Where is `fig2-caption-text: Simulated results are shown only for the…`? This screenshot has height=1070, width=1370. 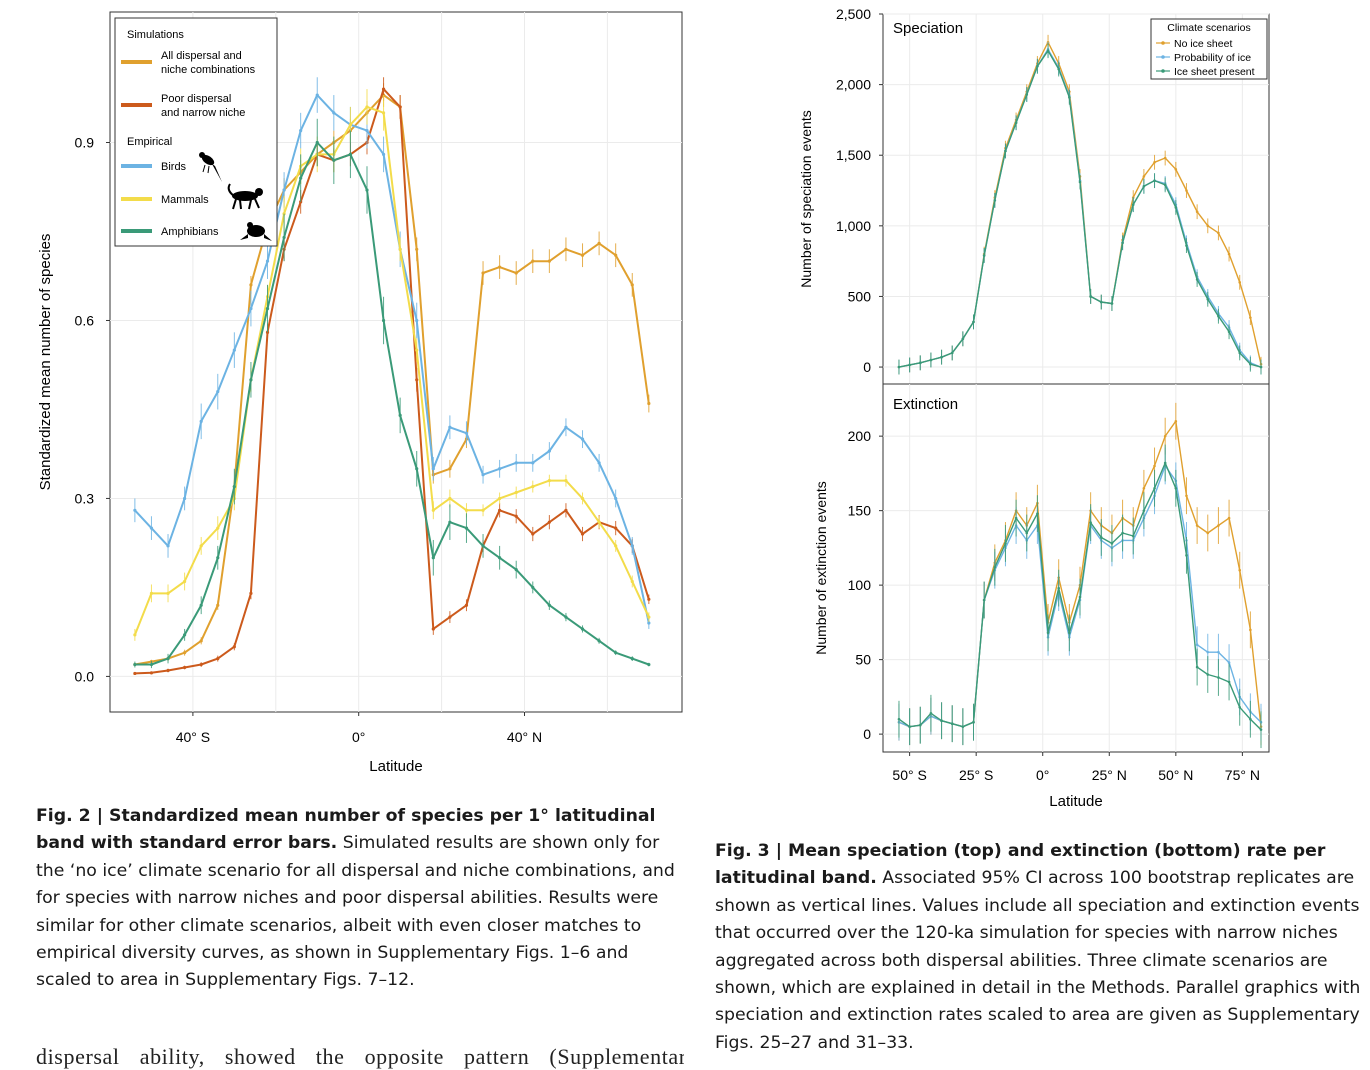
fig2-caption-text: Simulated results are shown only for the… is located at coordinates (355, 912).